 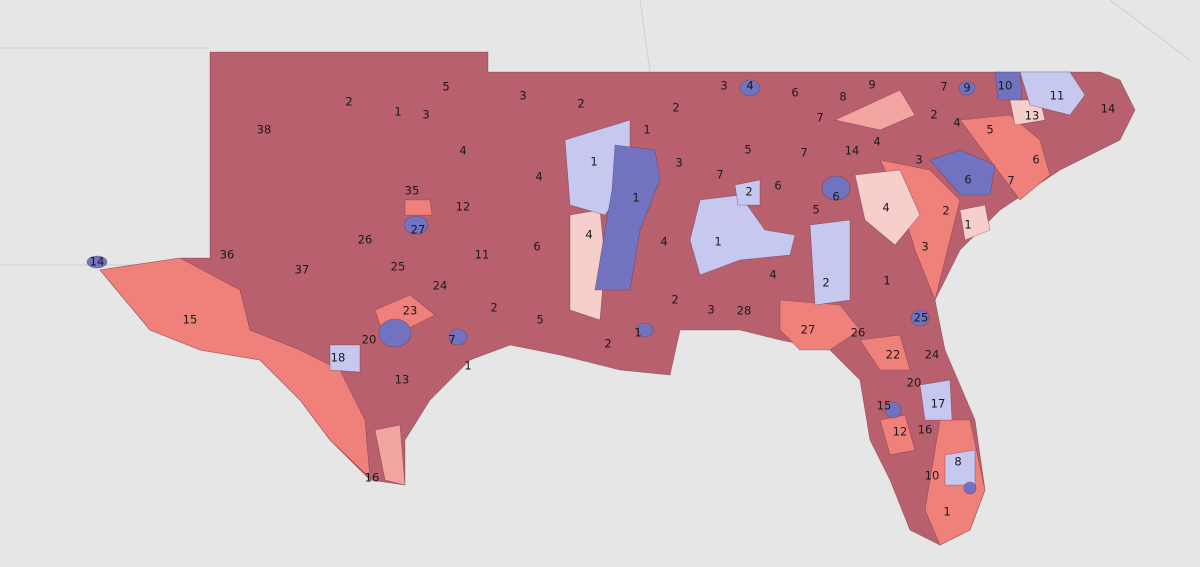 What do you see at coordinates (410, 311) in the screenshot?
I see `district-label: 23` at bounding box center [410, 311].